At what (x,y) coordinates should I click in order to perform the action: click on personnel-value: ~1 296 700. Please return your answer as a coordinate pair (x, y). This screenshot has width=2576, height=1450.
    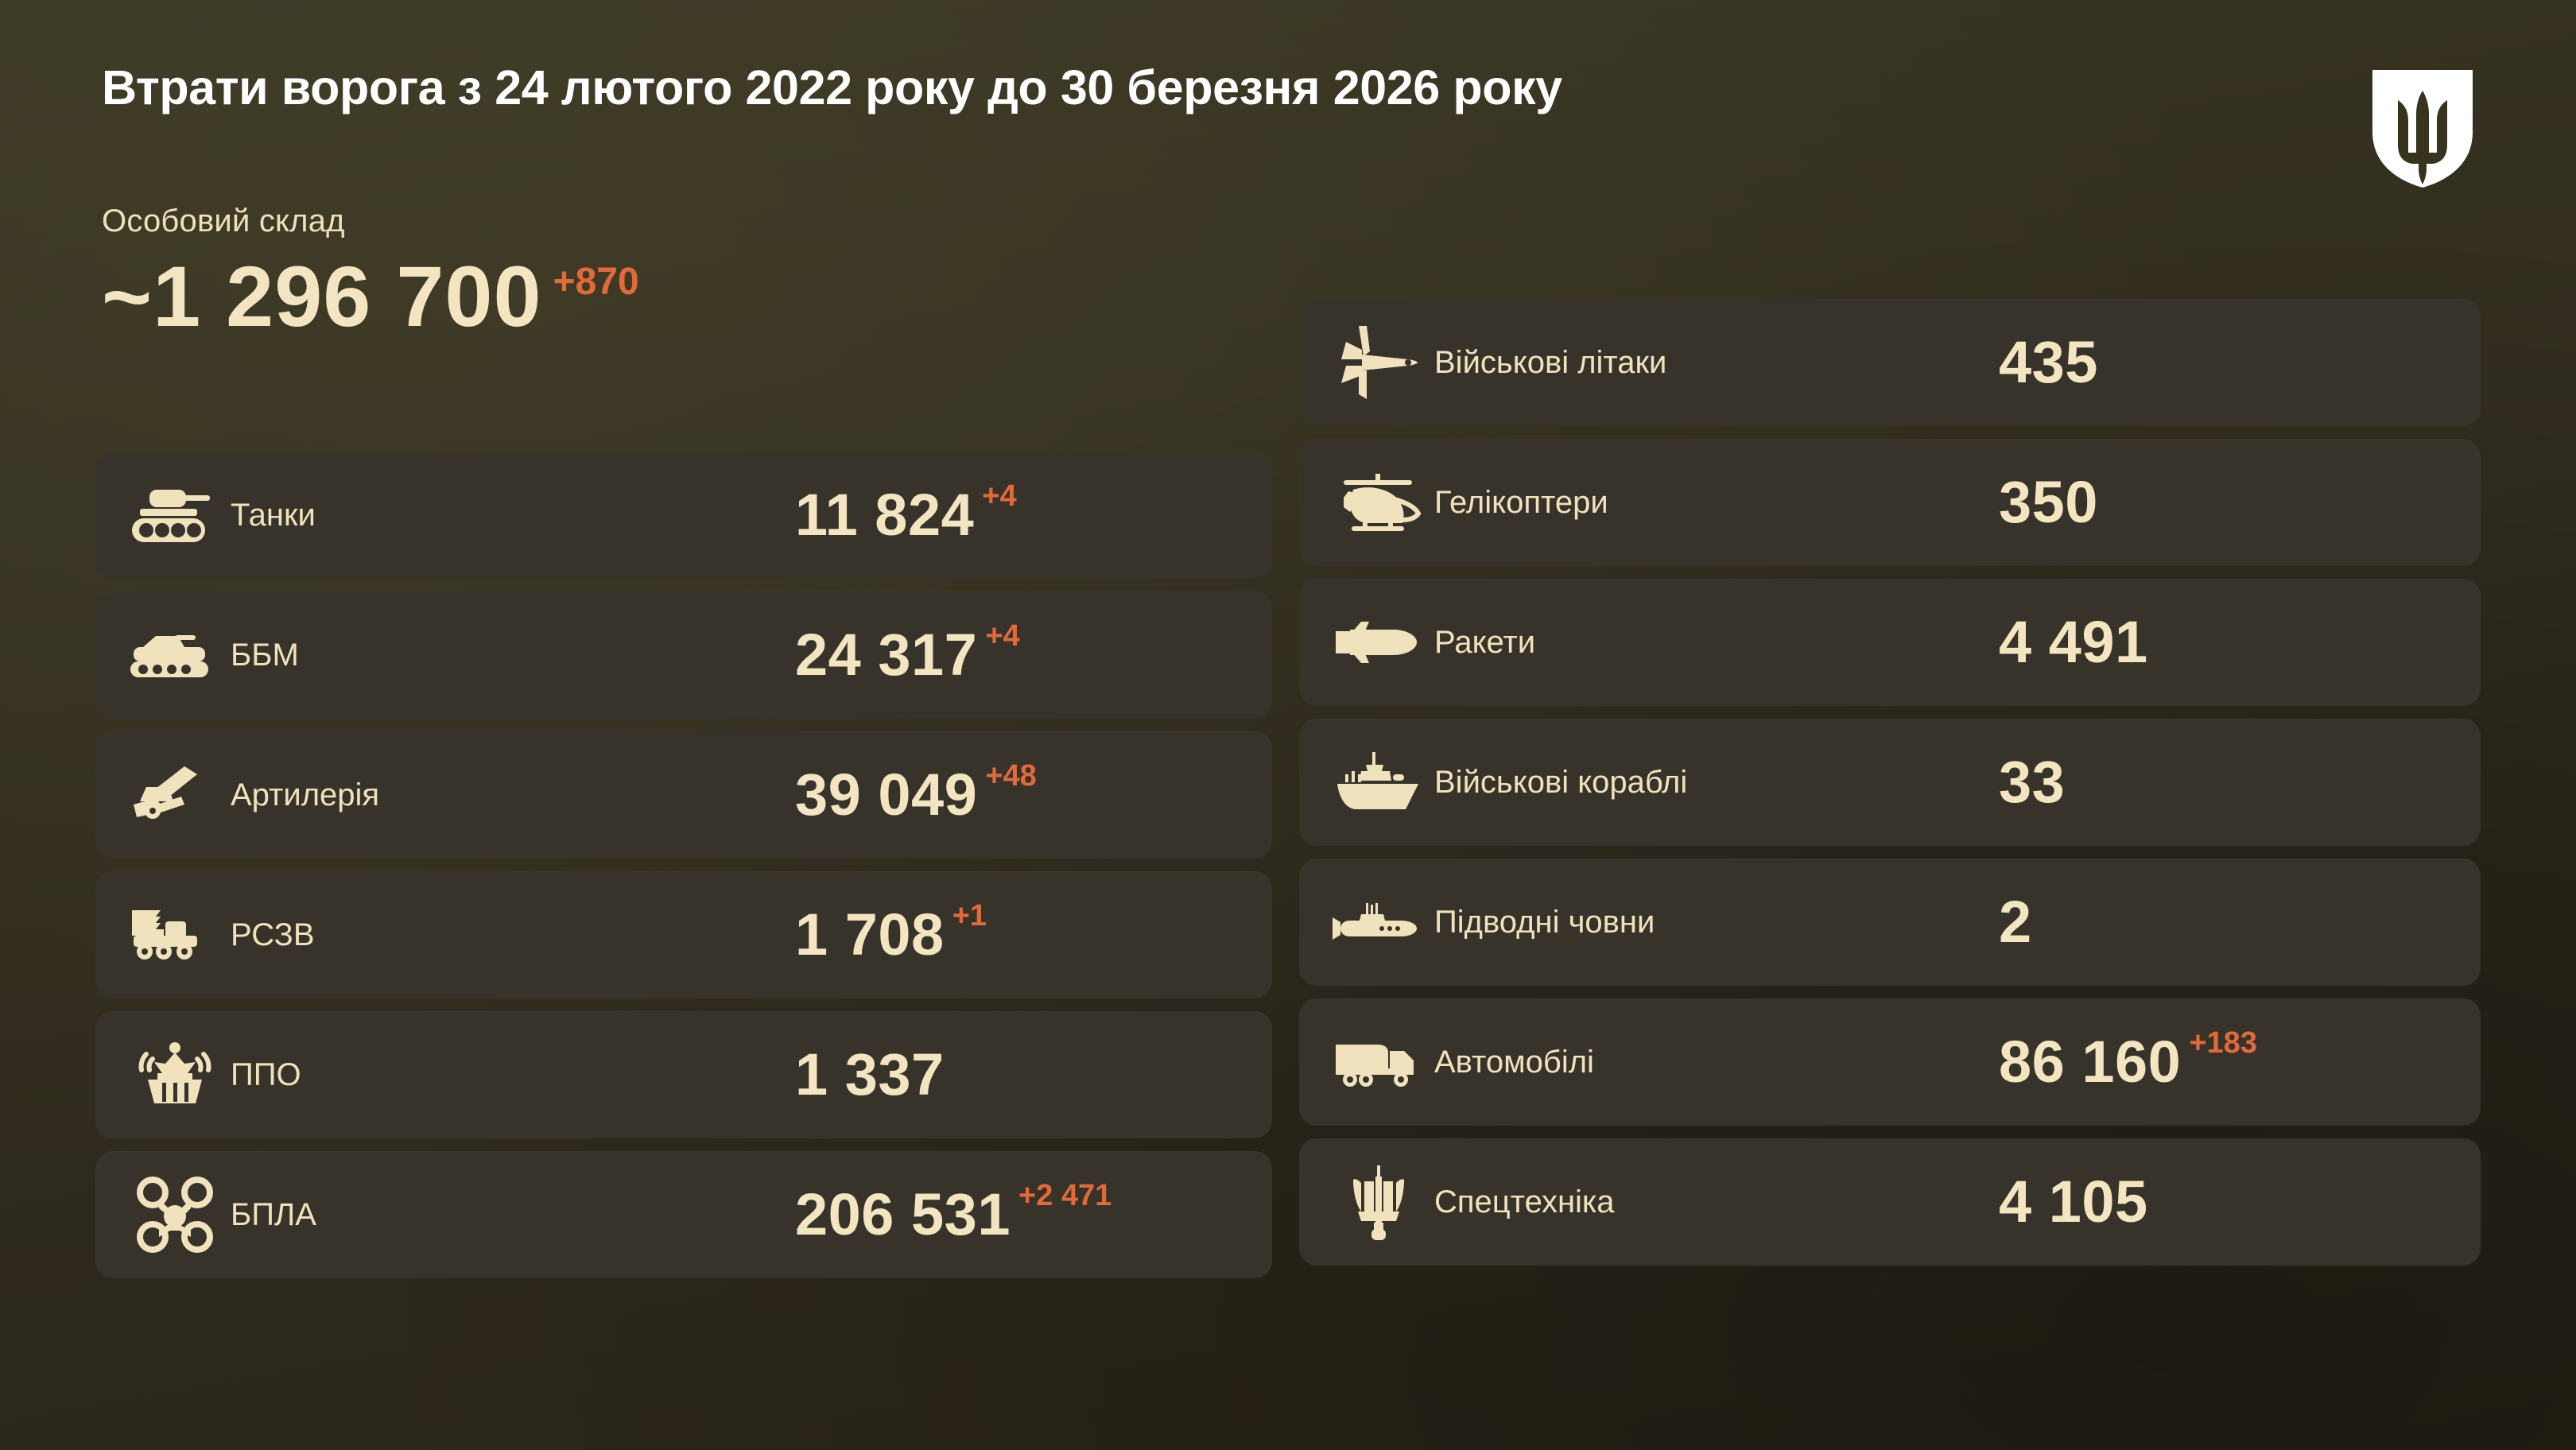
    Looking at the image, I should click on (322, 296).